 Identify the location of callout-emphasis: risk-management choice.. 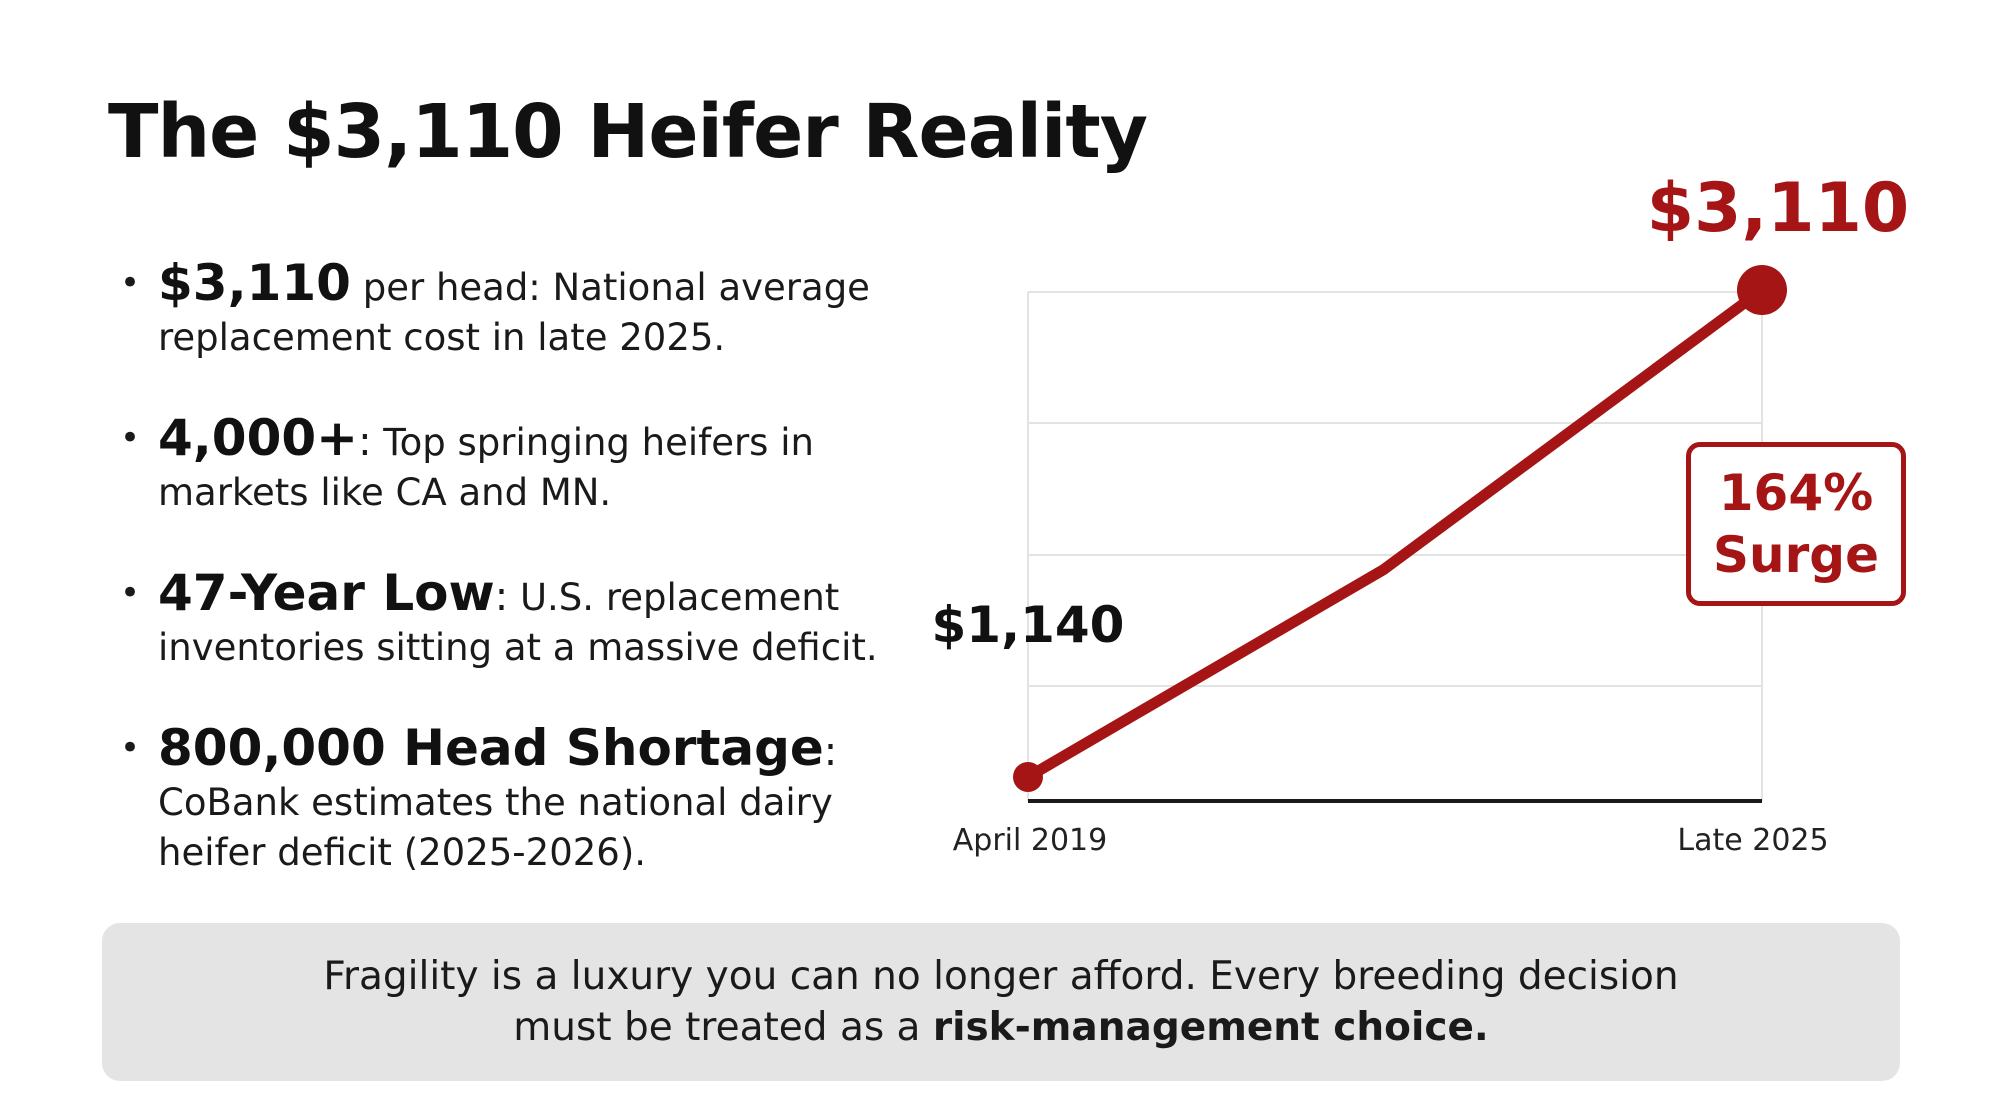
(1210, 1027).